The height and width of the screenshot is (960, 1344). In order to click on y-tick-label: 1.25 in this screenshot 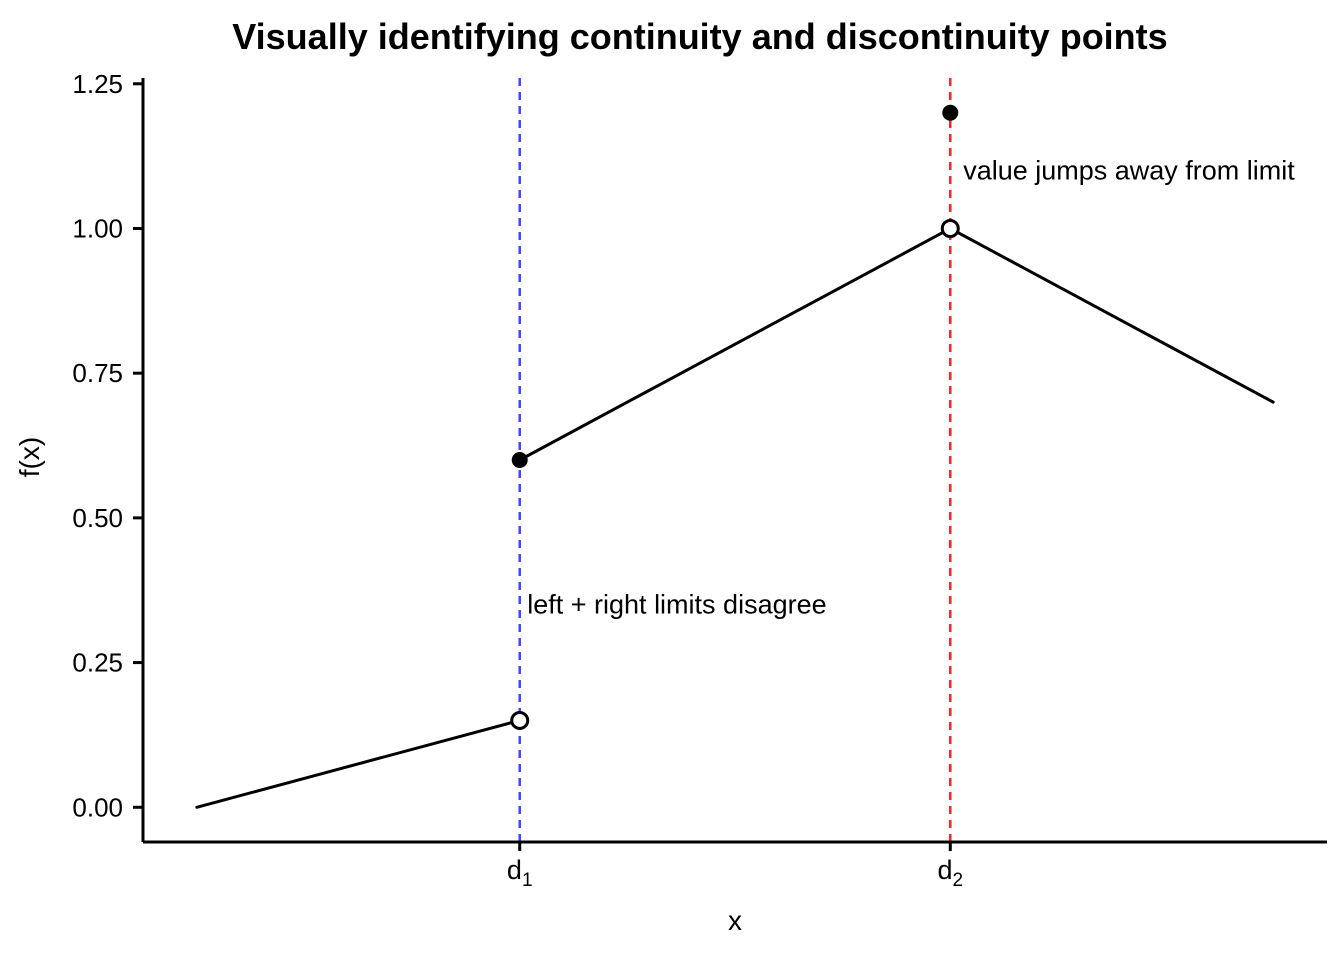, I will do `click(97, 84)`.